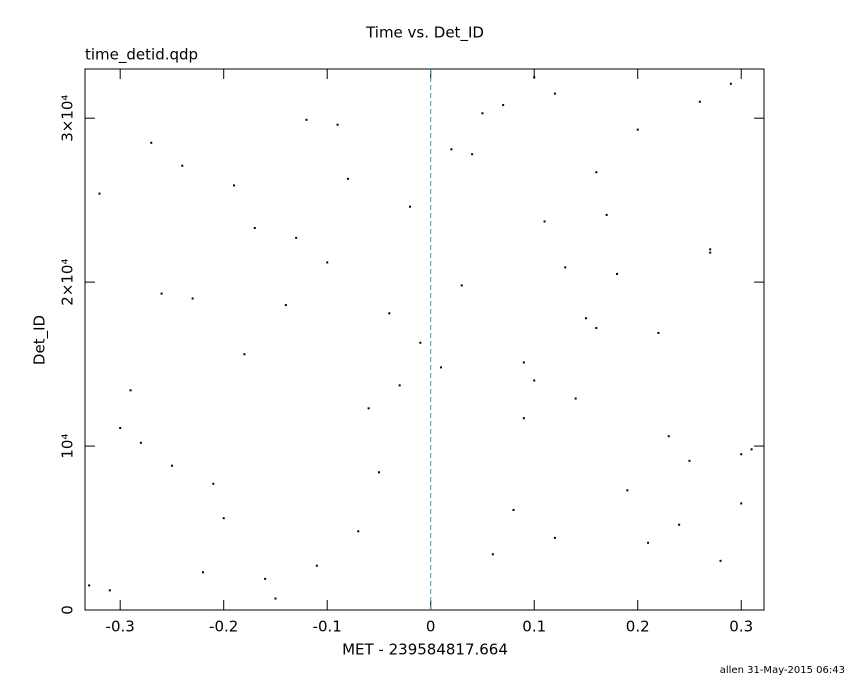 This screenshot has height=680, width=850. What do you see at coordinates (782, 670) in the screenshot?
I see `footer: allen 31-May-2015 06:43` at bounding box center [782, 670].